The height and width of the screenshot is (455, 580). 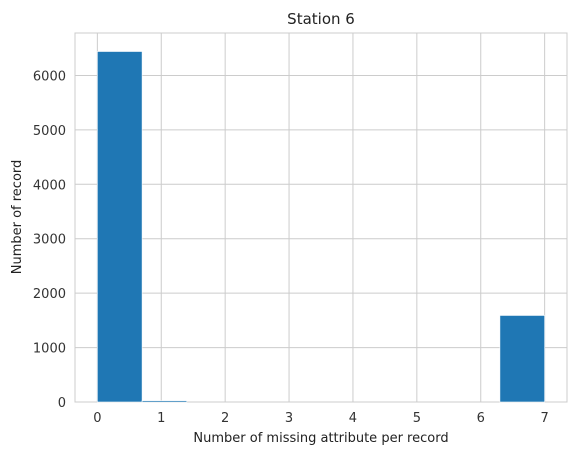 What do you see at coordinates (321, 19) in the screenshot?
I see `chart-title: Station 6` at bounding box center [321, 19].